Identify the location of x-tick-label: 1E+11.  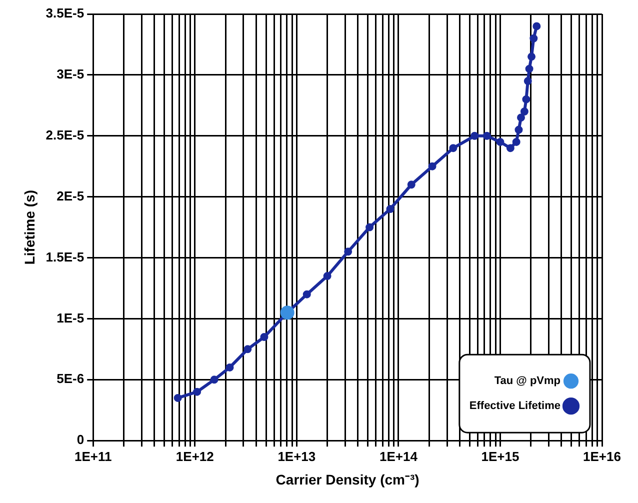
(93, 456).